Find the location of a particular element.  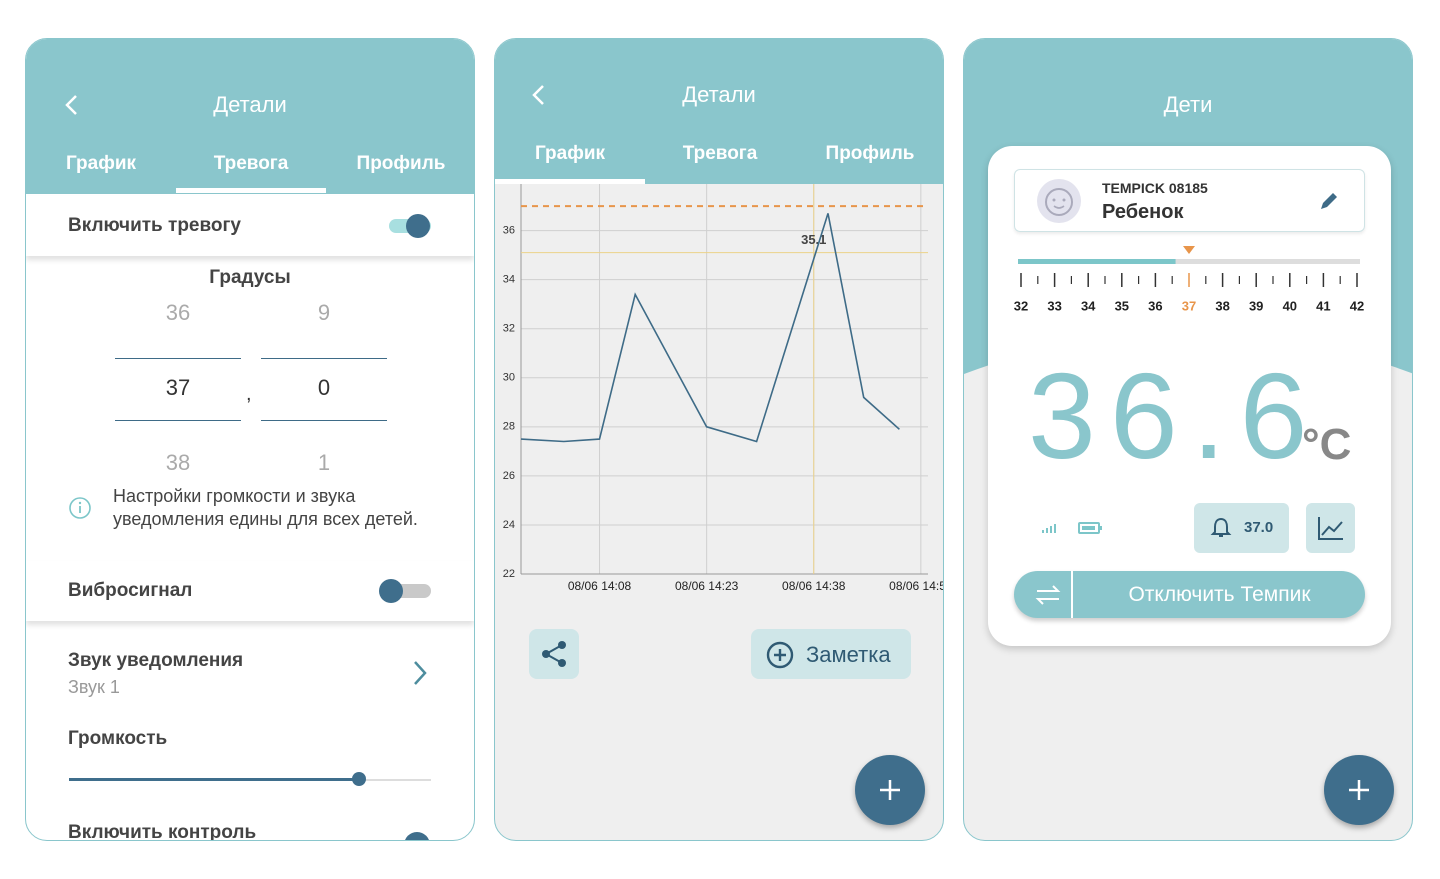

scale-label: 32 is located at coordinates (1021, 305).